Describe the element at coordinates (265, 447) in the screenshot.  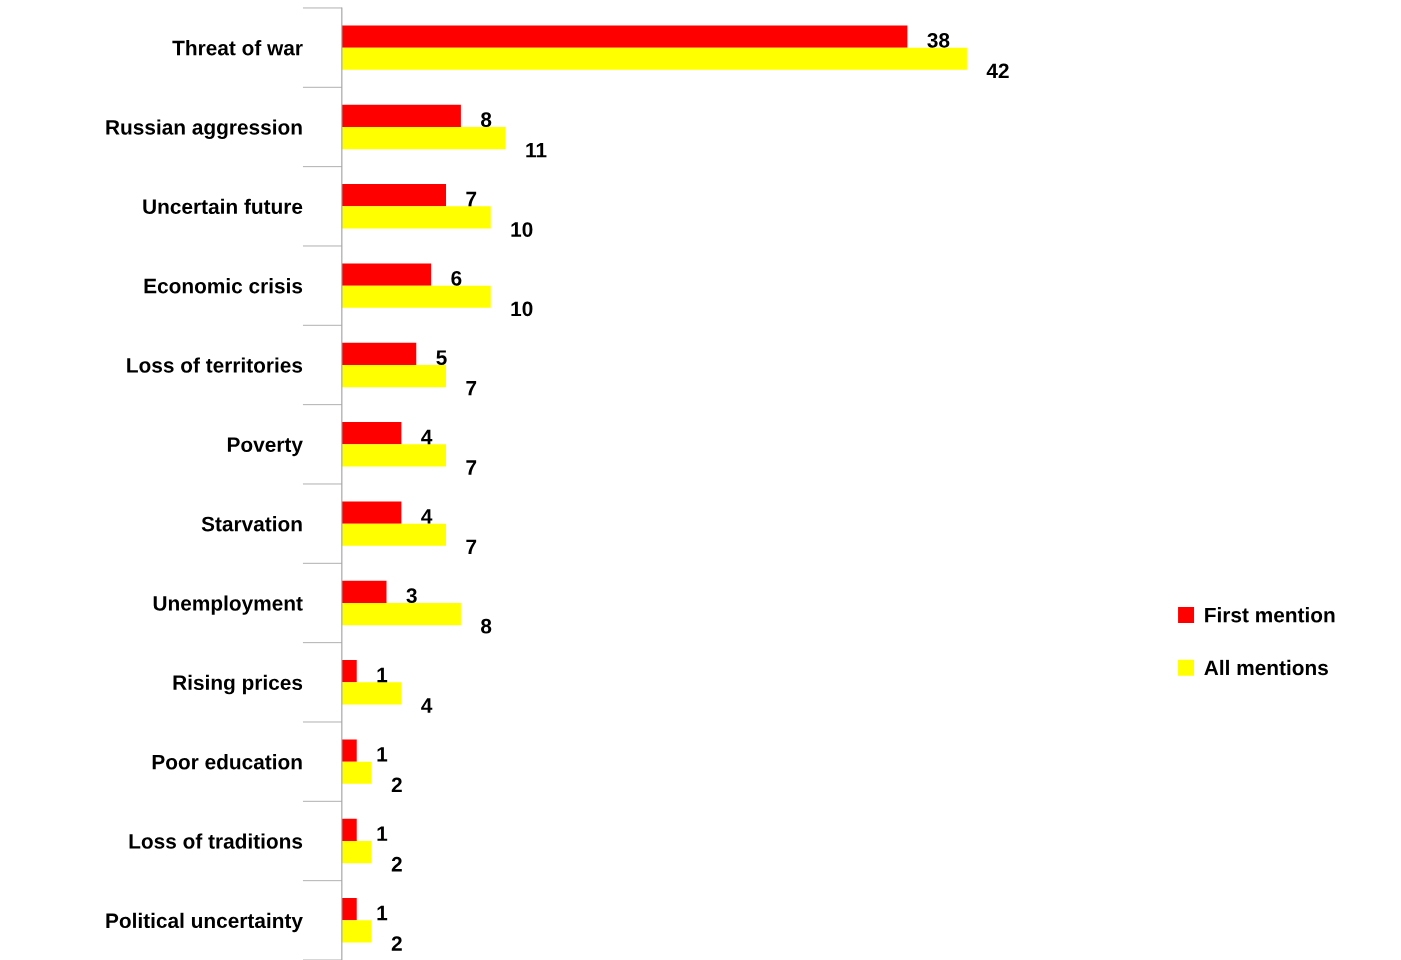
I see `y-tick-label: Poverty` at that location.